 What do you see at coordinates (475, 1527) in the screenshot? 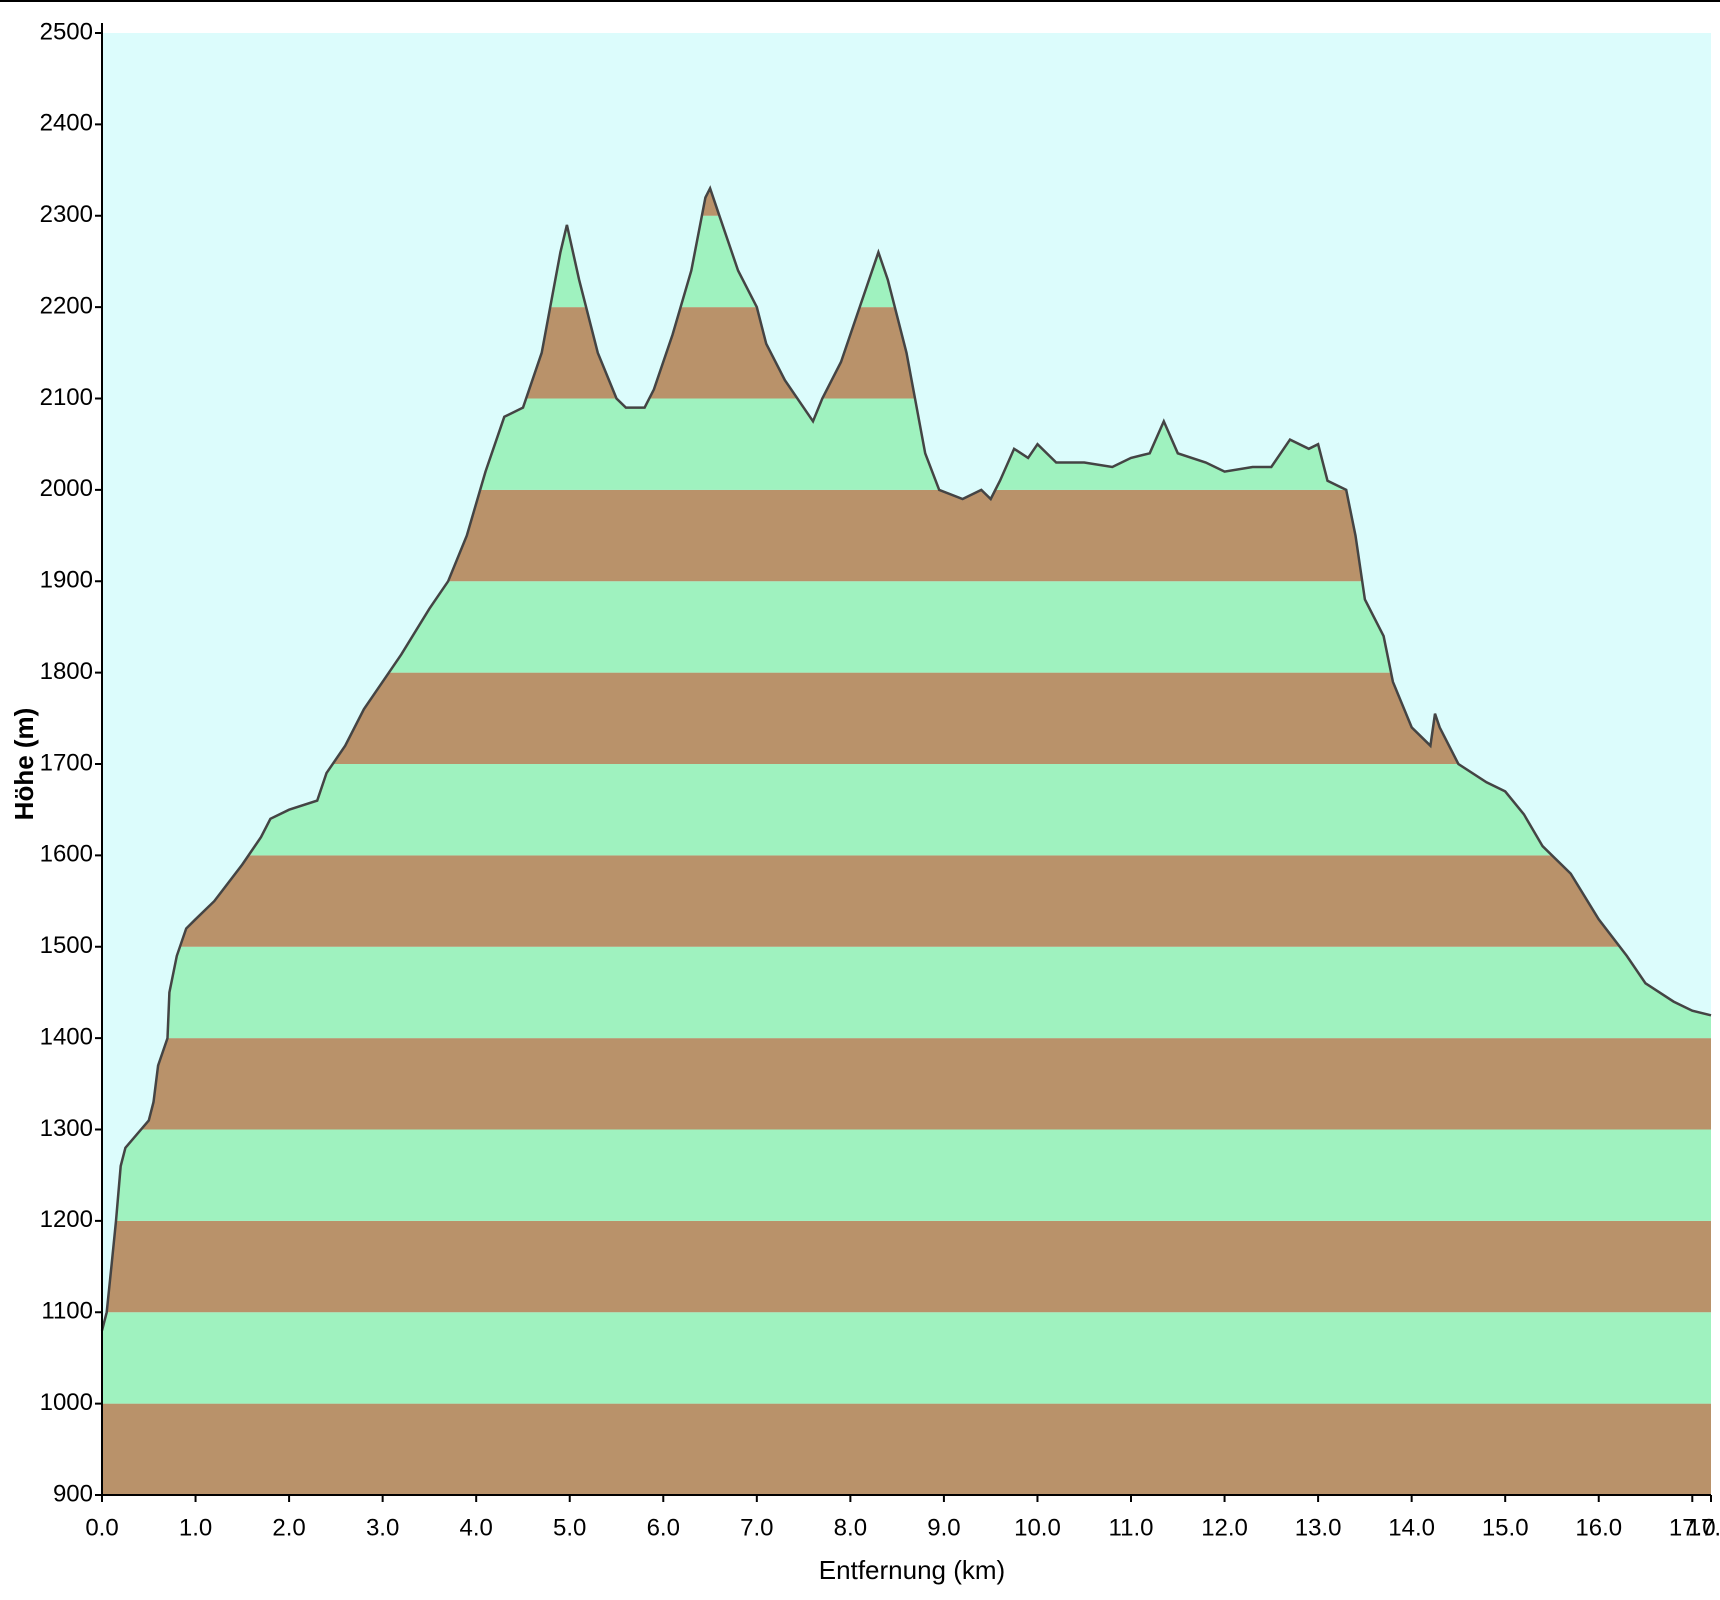
I see `x-tick-label: 4.0` at bounding box center [475, 1527].